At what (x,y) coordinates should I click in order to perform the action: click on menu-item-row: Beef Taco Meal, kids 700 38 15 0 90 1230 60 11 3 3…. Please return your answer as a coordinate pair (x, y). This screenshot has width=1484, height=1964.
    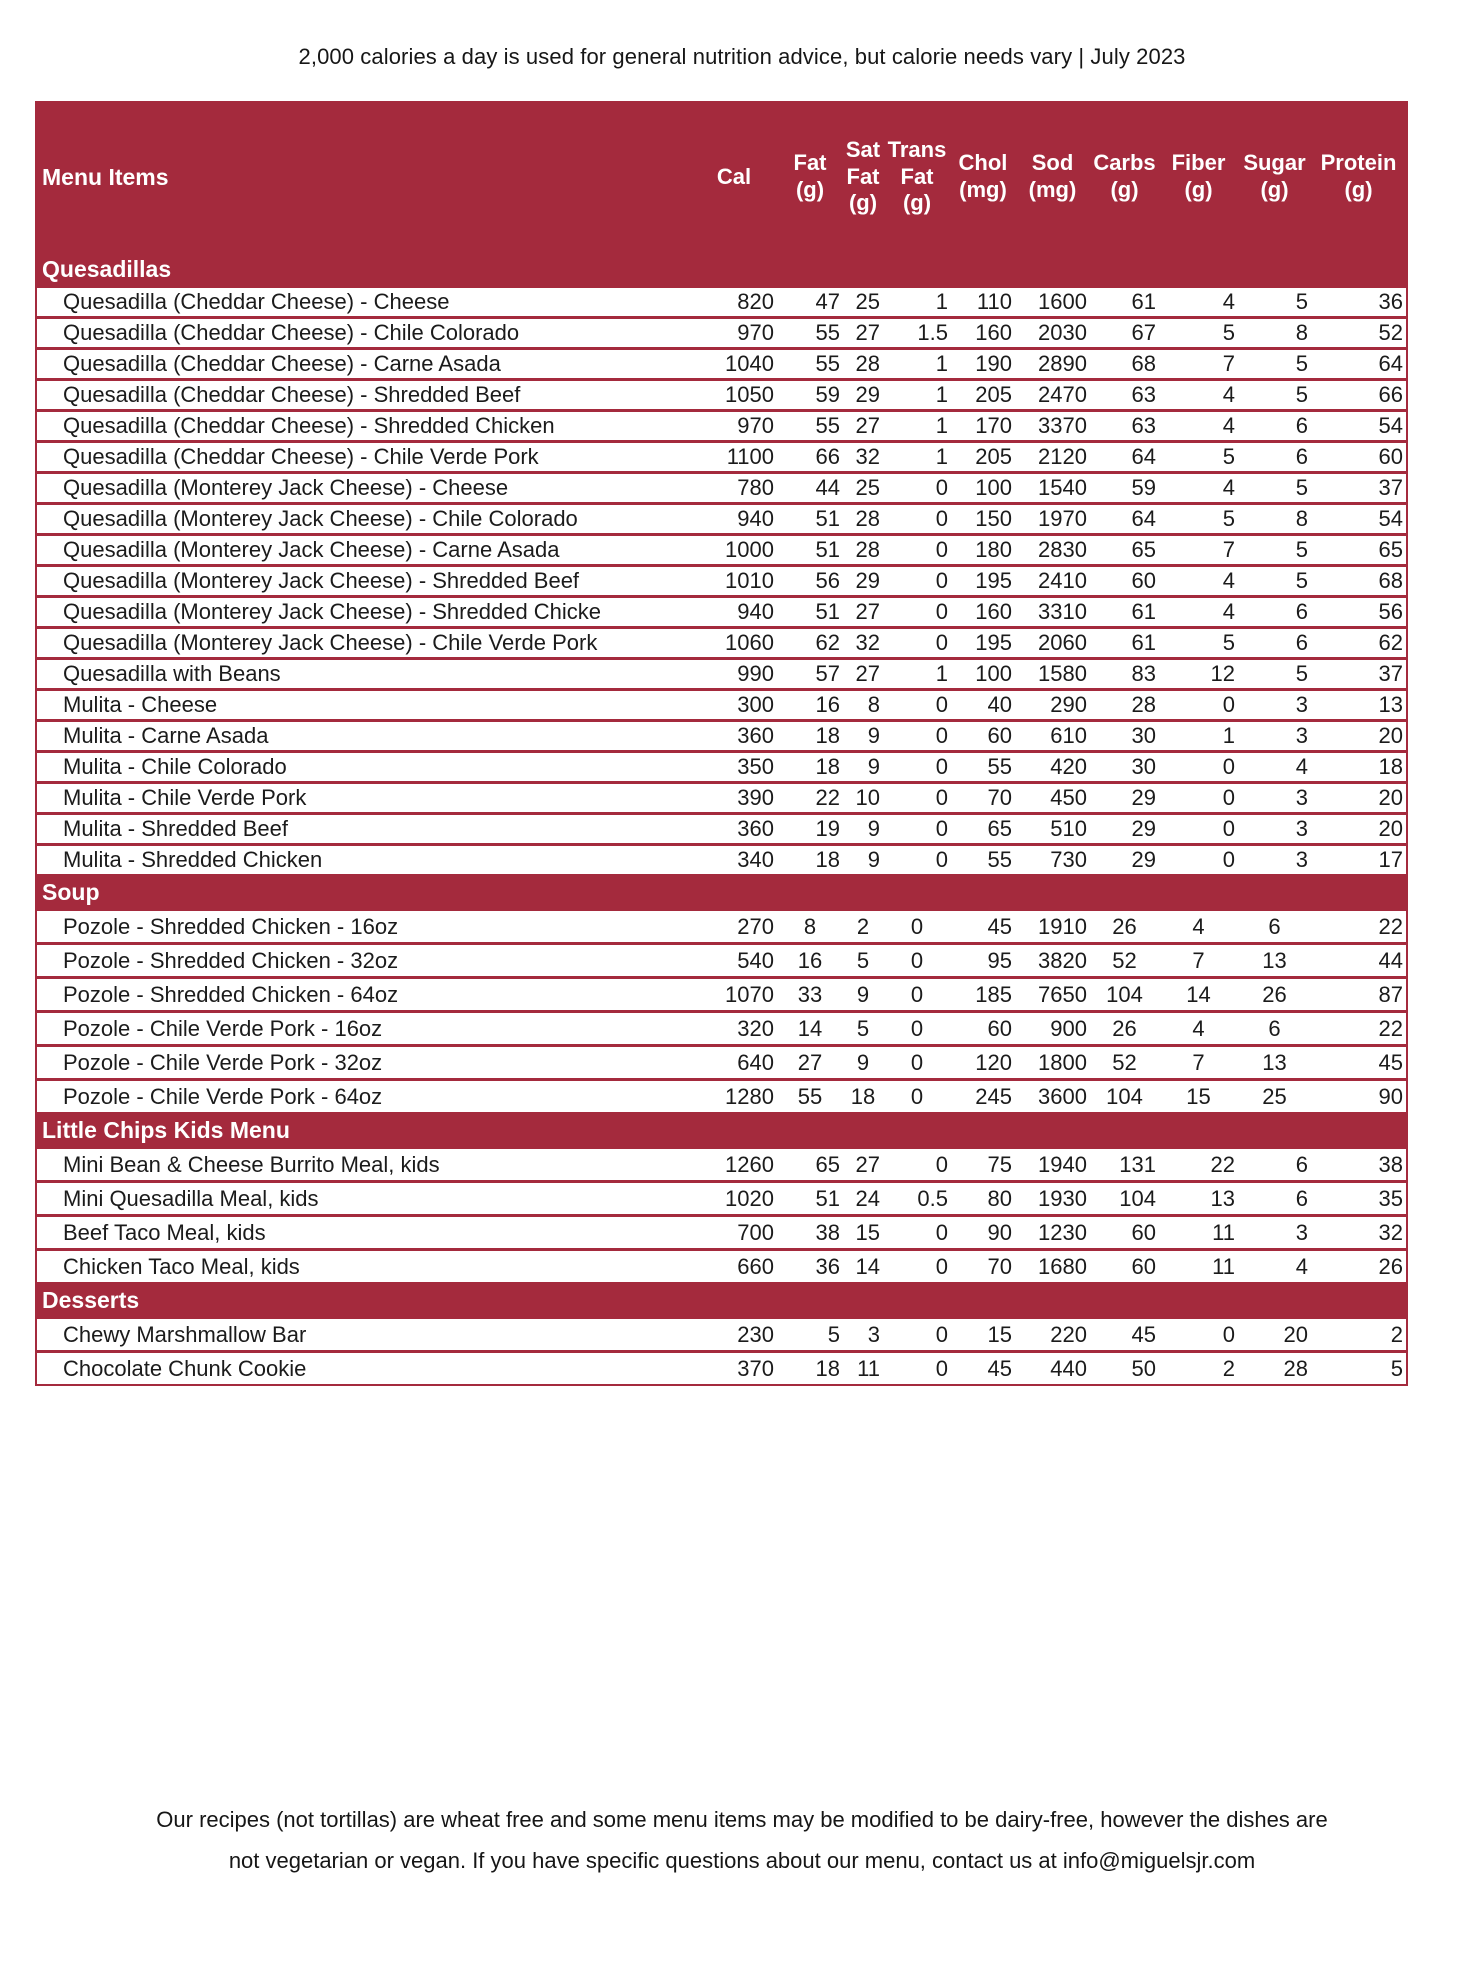
    Looking at the image, I should click on (721, 1232).